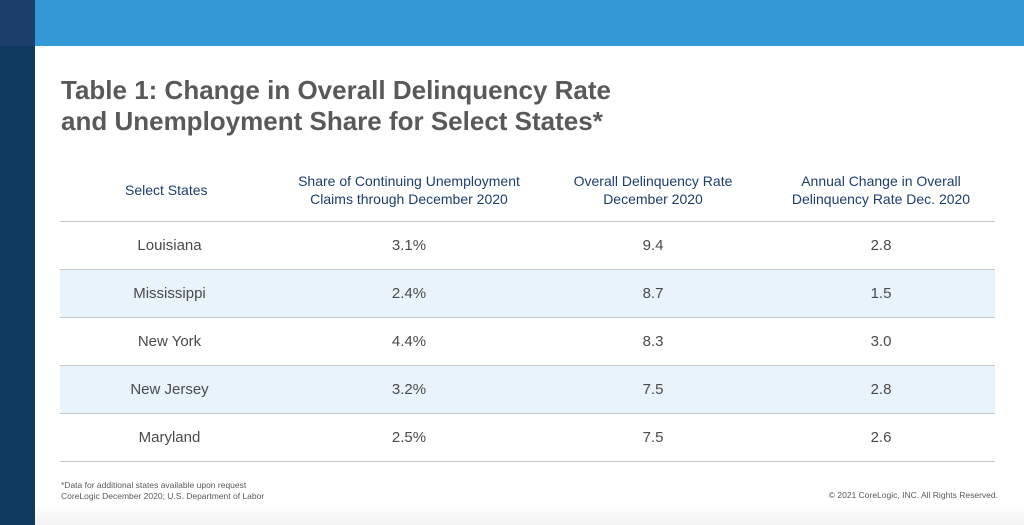 This screenshot has height=525, width=1024. I want to click on state-cell: Maryland, so click(169, 437).